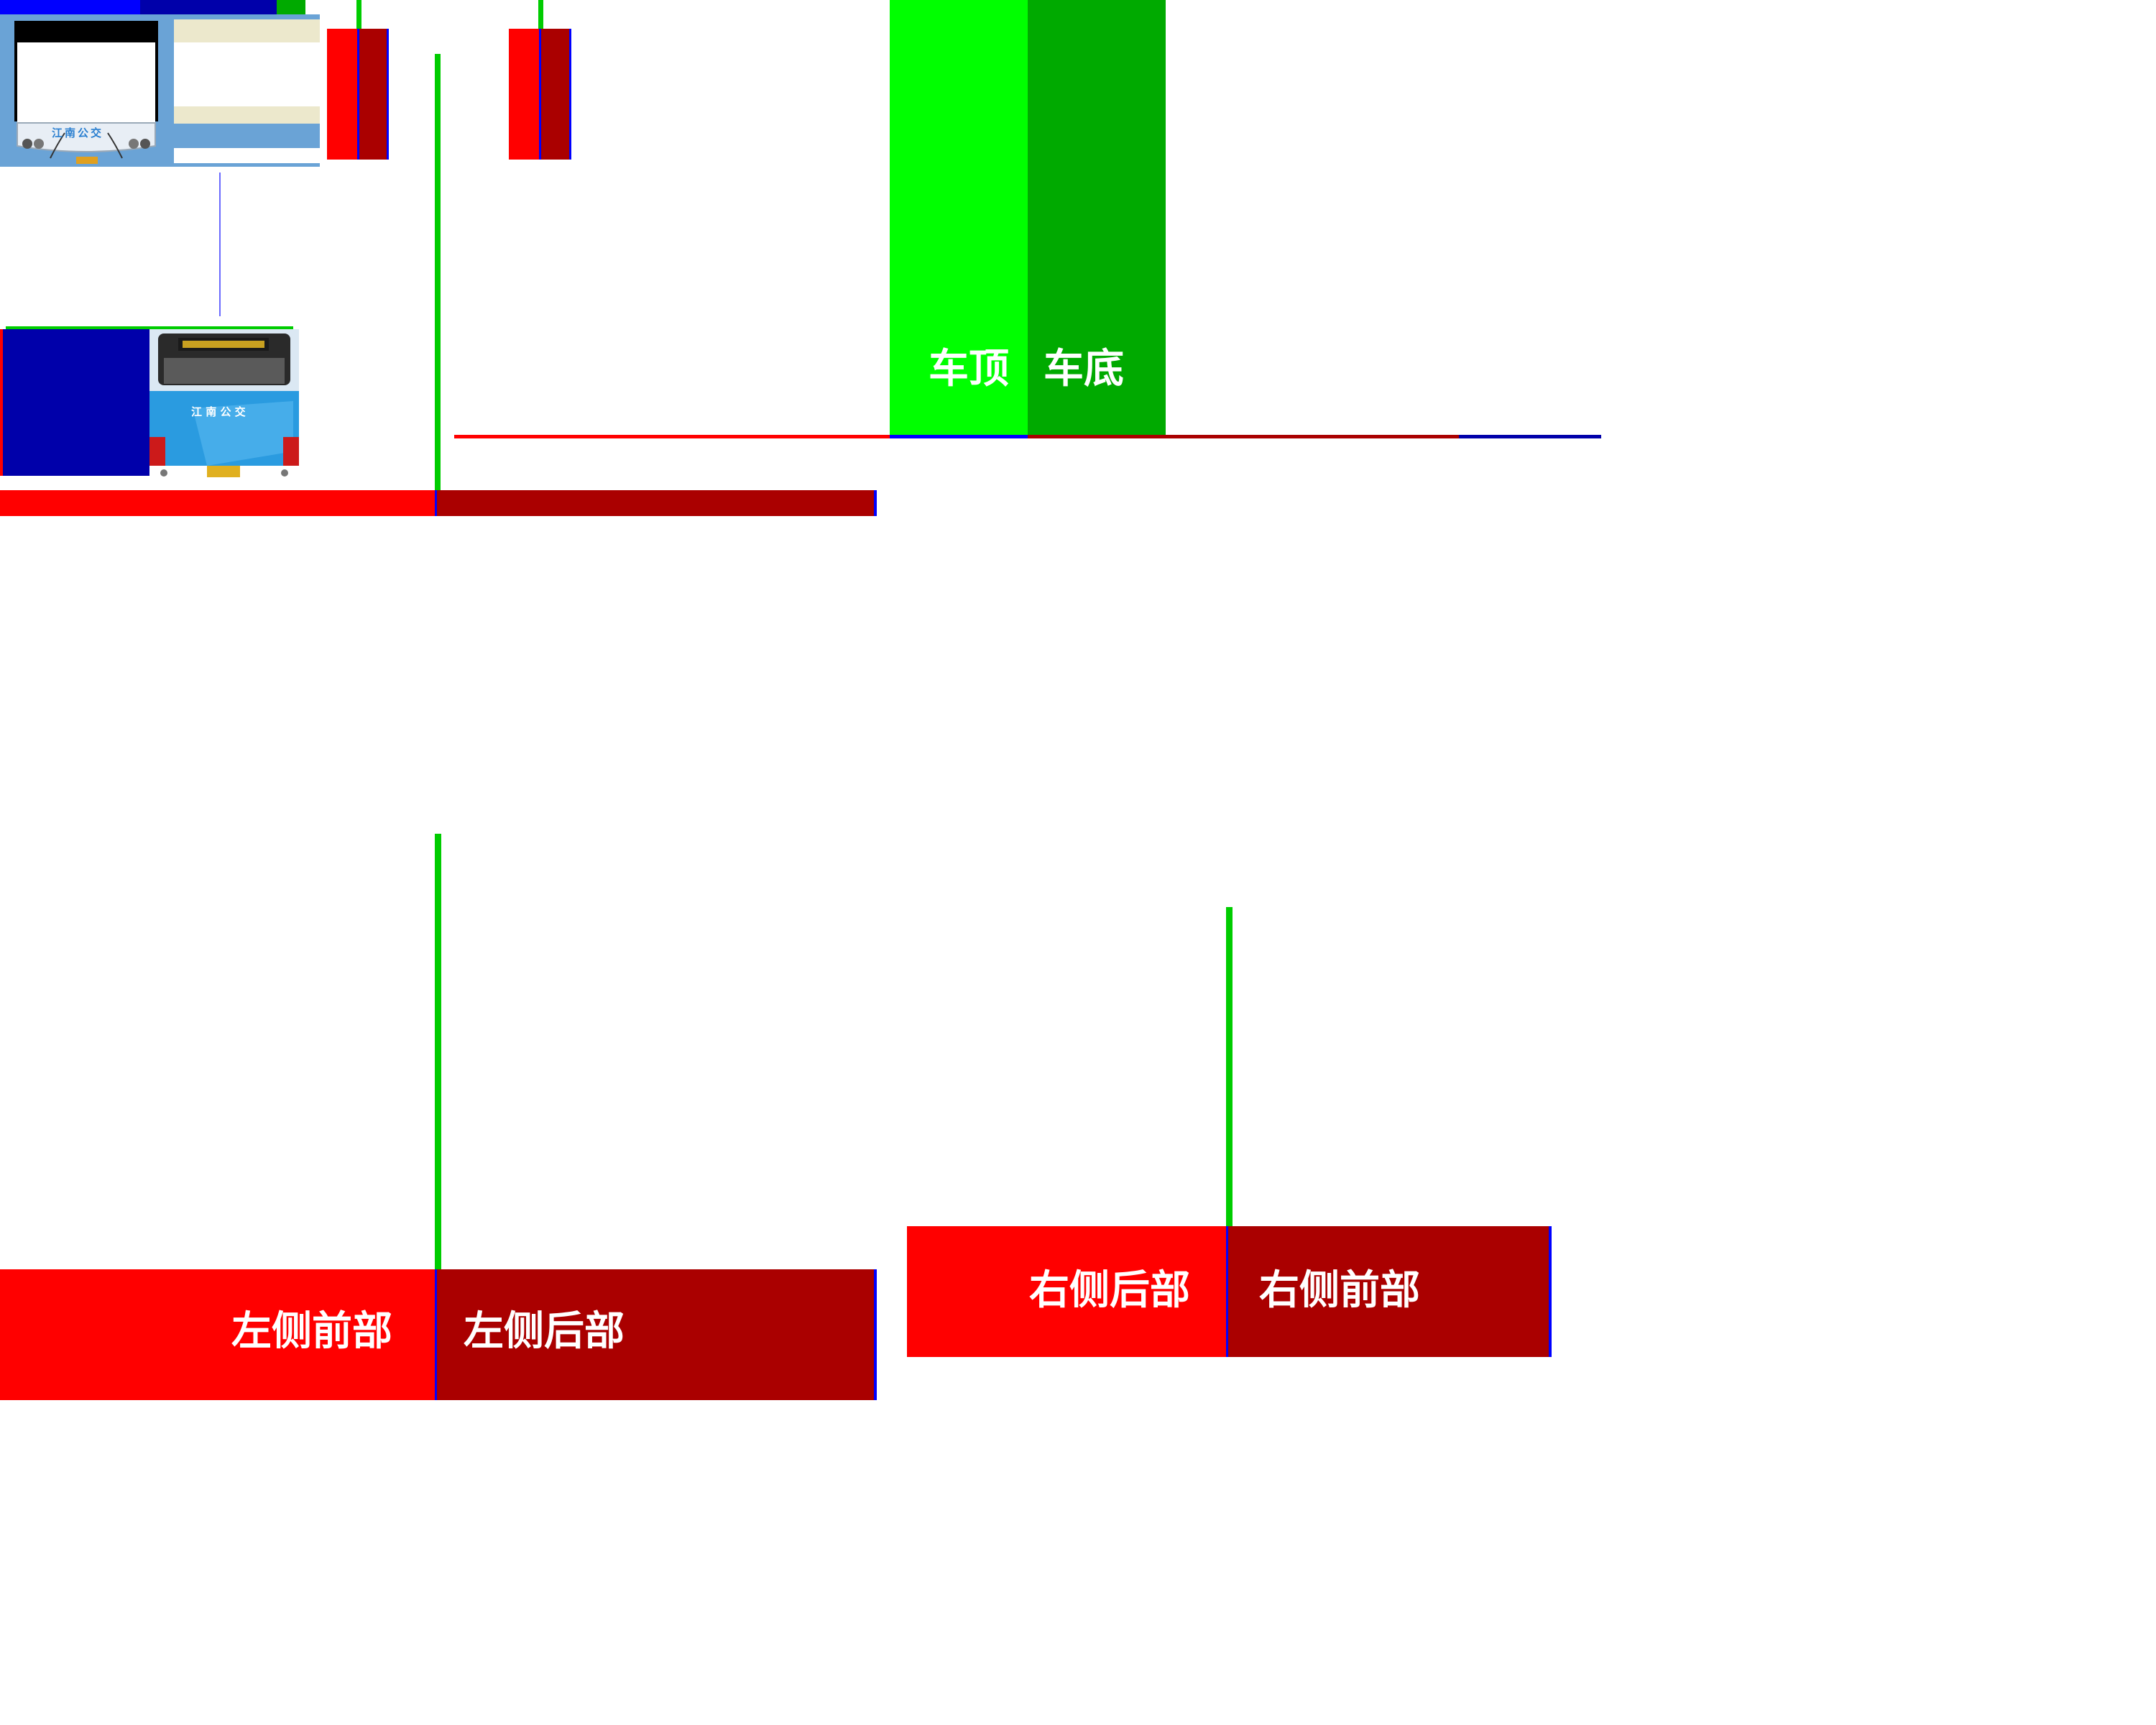 This screenshot has height=1725, width=2156. What do you see at coordinates (219, 411) in the screenshot?
I see `bus-rear-company-text: 江 南 公 交` at bounding box center [219, 411].